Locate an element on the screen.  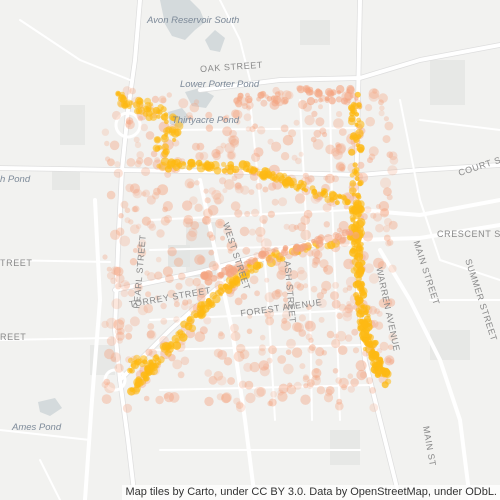
west-street-road is located at coordinates (227, 339).